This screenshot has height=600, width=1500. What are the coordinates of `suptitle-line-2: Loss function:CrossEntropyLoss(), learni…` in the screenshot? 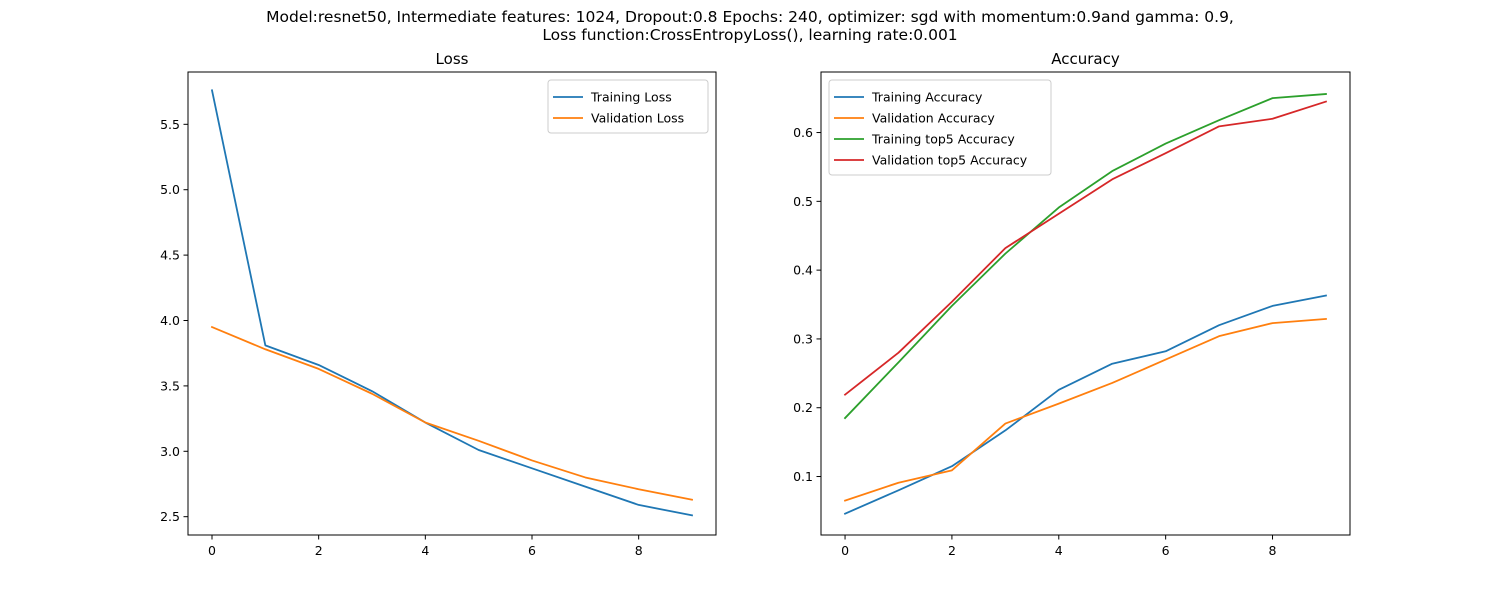 It's located at (750, 35).